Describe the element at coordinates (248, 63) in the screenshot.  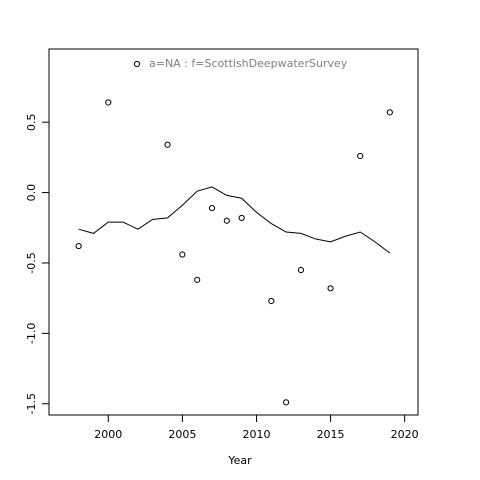
I see `legend-label: a=NA : f=ScottishDeepwaterSurvey` at that location.